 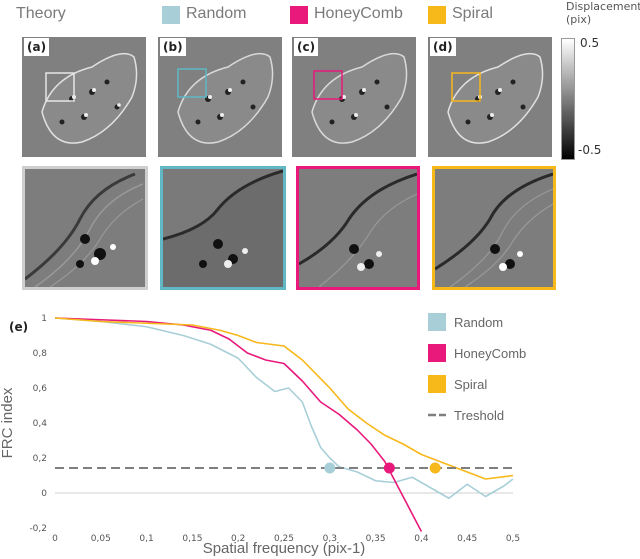 What do you see at coordinates (437, 384) in the screenshot?
I see `legend-swatch-spiral` at bounding box center [437, 384].